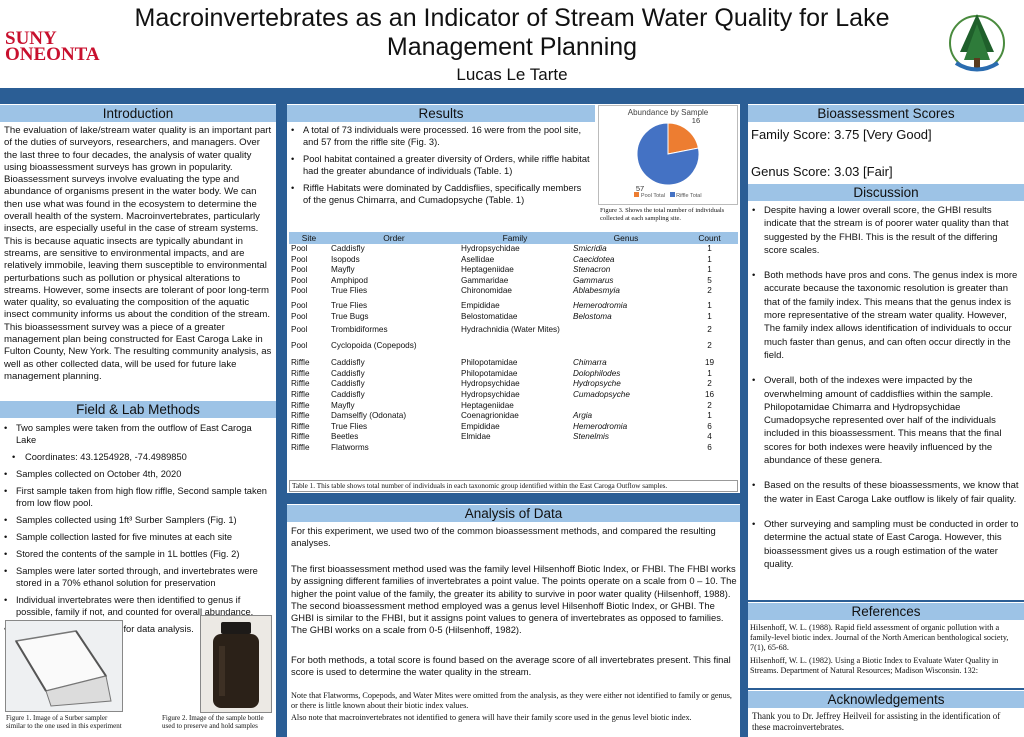 This screenshot has width=1024, height=737. I want to click on table-cell: Heptageniidae, so click(487, 405).